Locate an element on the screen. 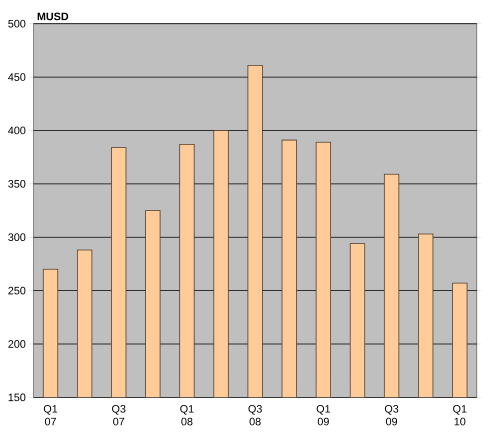 This screenshot has width=488, height=432. y-tick-label: 300 is located at coordinates (17, 237).